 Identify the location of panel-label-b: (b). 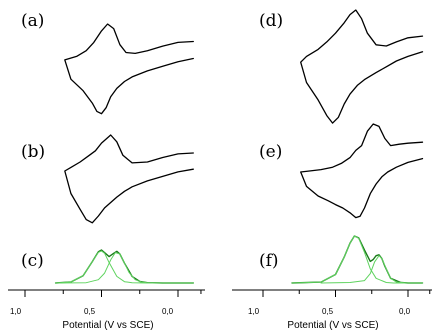
(33, 152).